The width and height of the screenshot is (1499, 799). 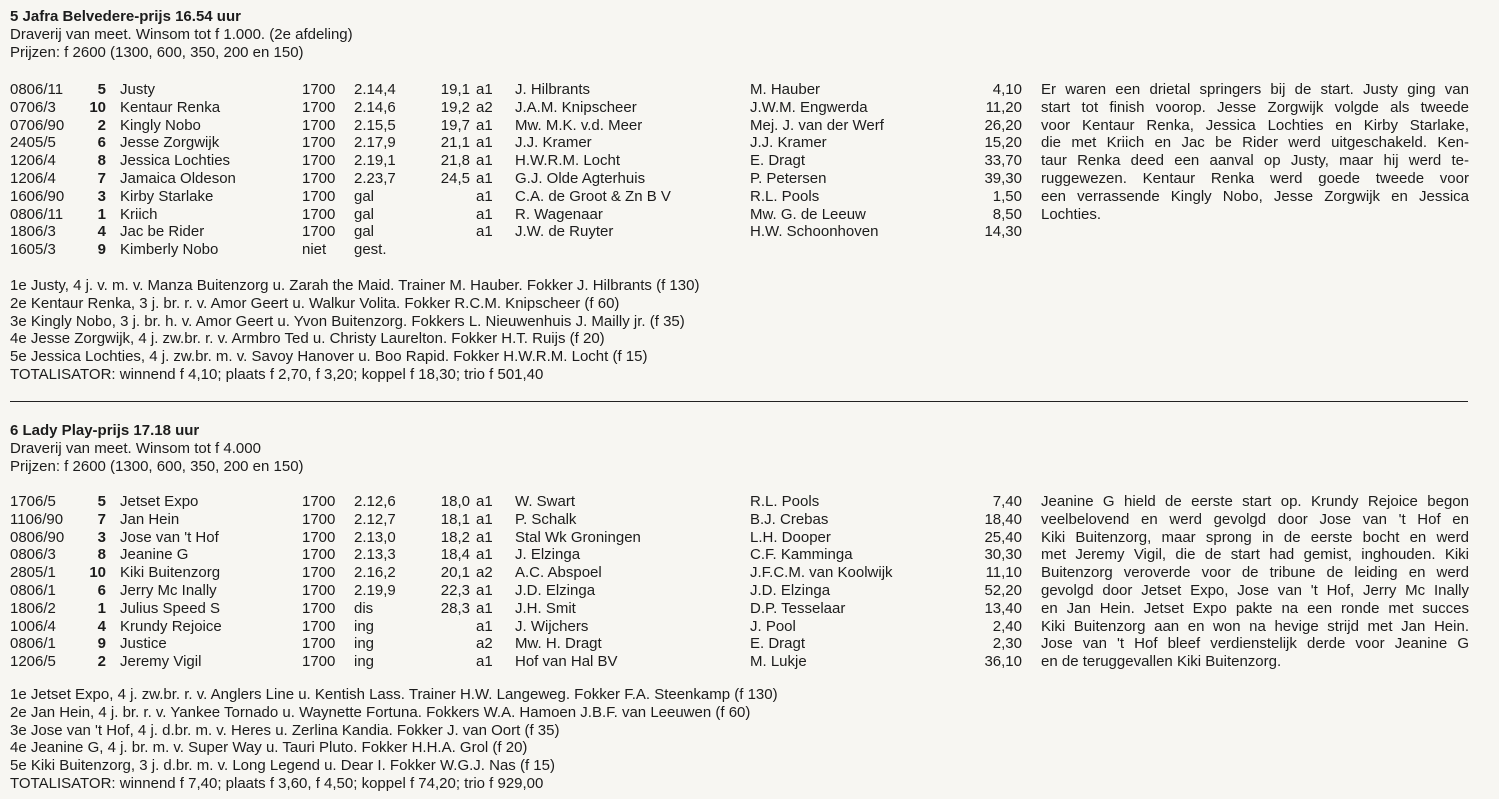 What do you see at coordinates (1003, 232) in the screenshot?
I see `odds-cell: 14,30` at bounding box center [1003, 232].